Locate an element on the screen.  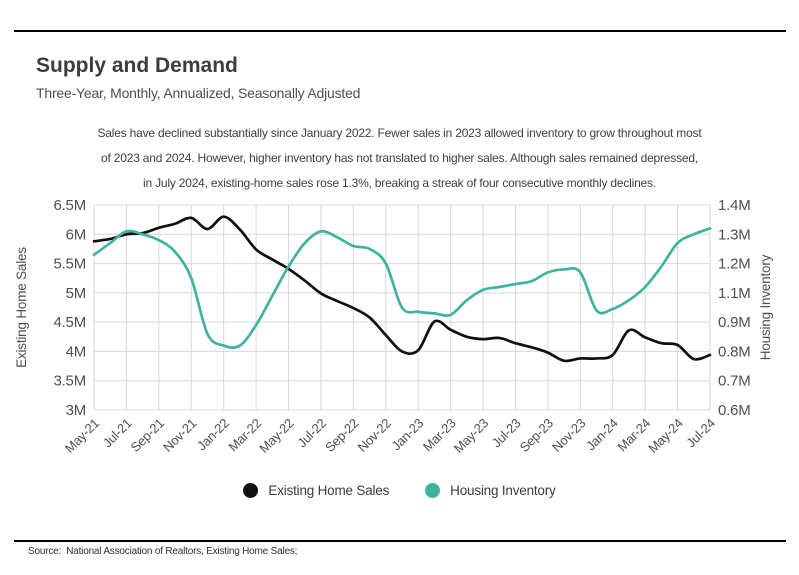
x-axis-tick-label: Jan-23 is located at coordinates (407, 435).